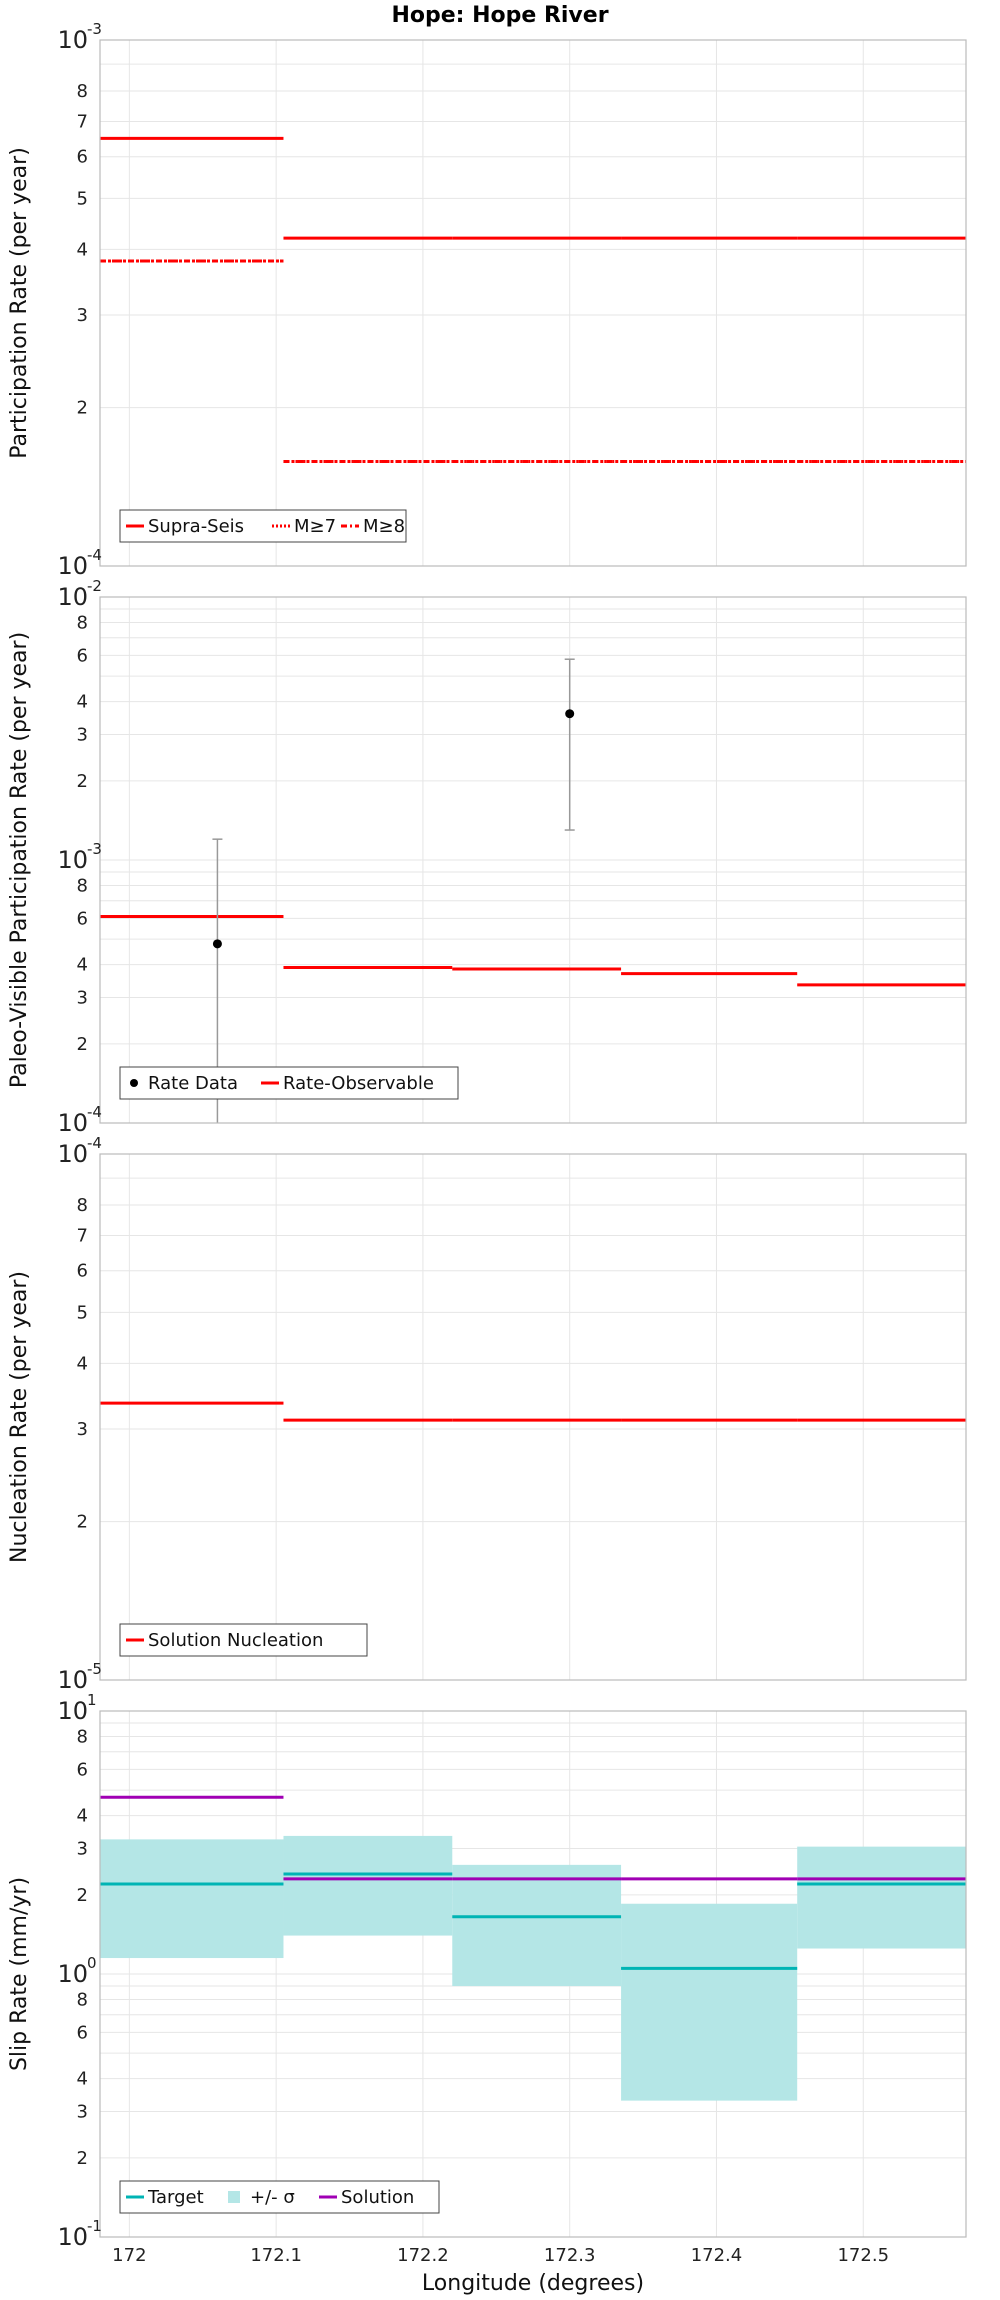 The width and height of the screenshot is (1000, 2300). Describe the element at coordinates (717, 2255) in the screenshot. I see `x-tick-label: 172.4` at that location.